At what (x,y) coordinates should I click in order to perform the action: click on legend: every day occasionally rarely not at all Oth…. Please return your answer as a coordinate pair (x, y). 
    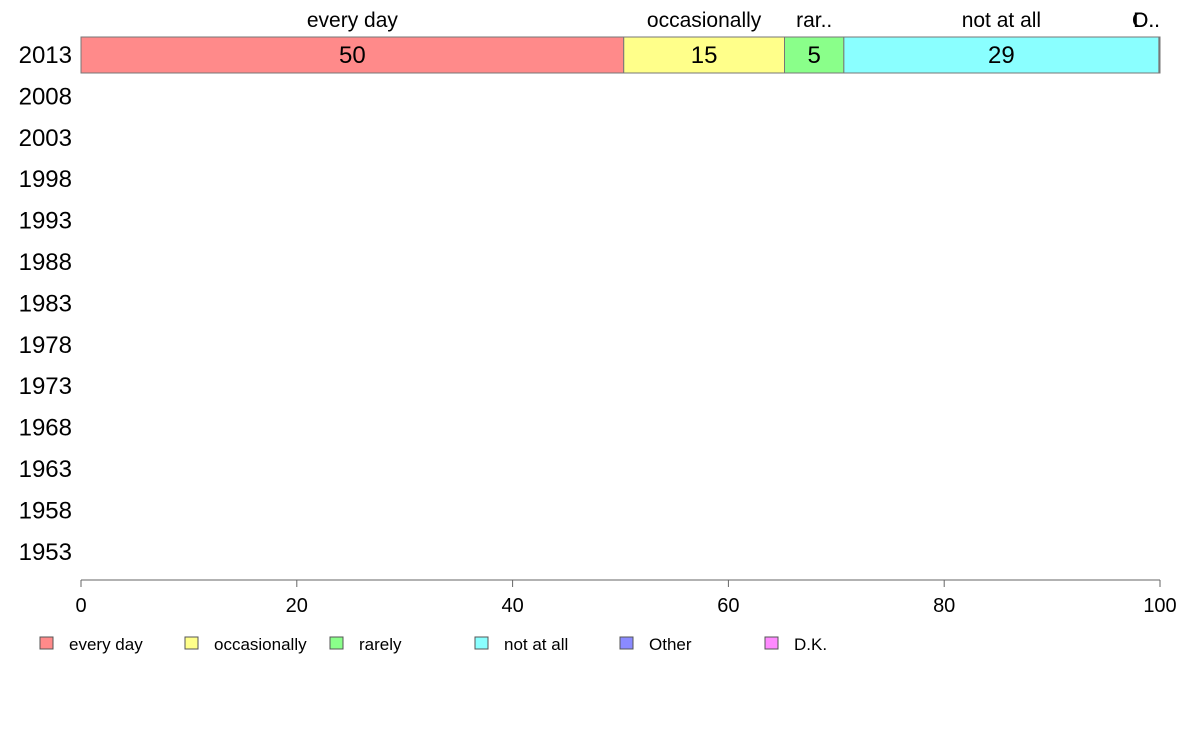
    Looking at the image, I should click on (433, 644).